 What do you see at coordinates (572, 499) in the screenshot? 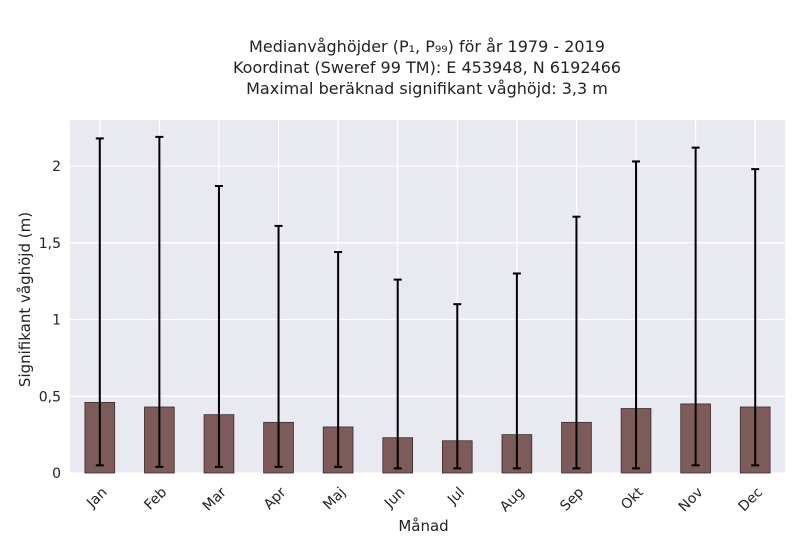
I see `x-tick-label: Sep` at bounding box center [572, 499].